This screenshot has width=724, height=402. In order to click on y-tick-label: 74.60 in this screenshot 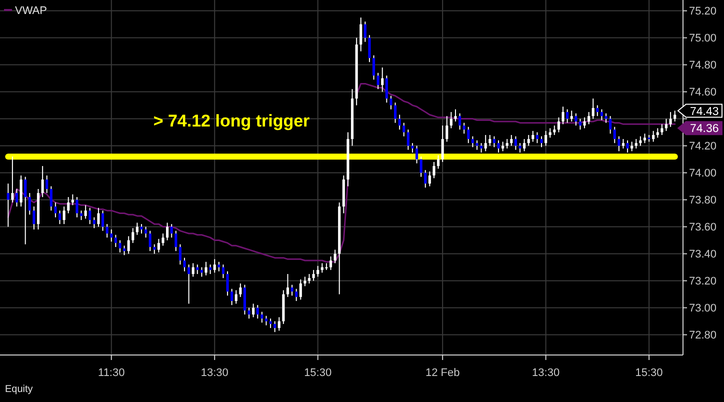, I will do `click(703, 92)`.